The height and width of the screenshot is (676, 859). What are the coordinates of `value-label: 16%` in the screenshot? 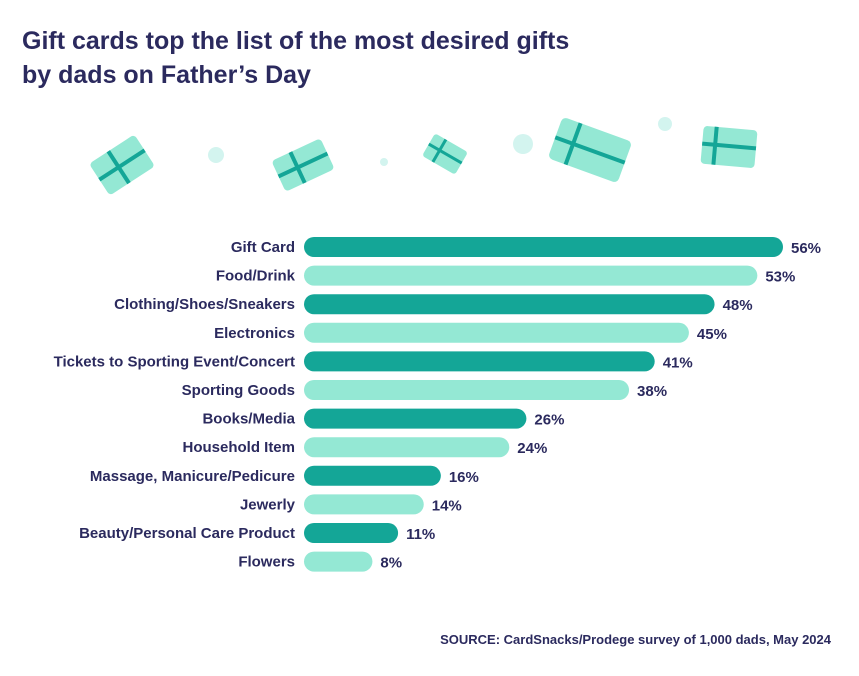 It's located at (464, 477).